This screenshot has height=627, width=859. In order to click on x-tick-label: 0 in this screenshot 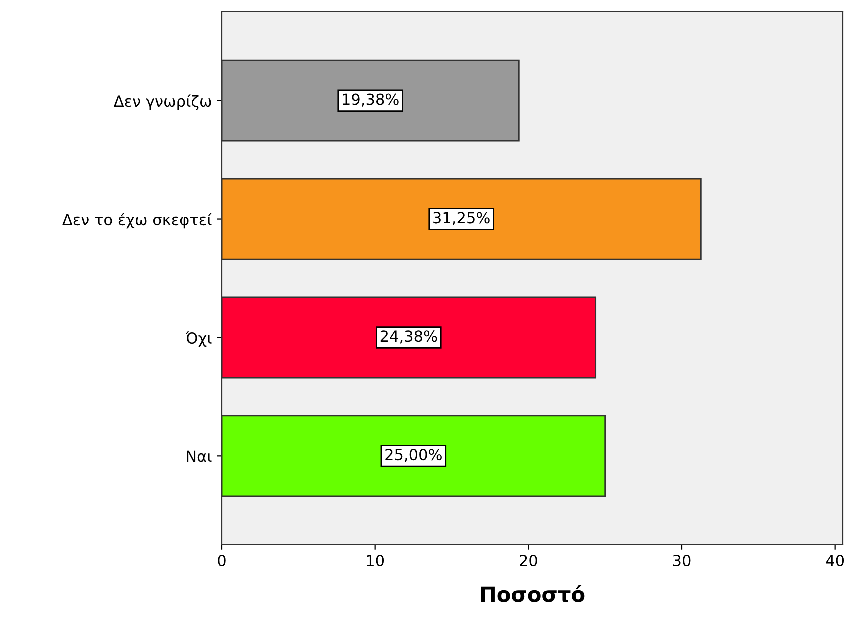, I will do `click(222, 560)`.